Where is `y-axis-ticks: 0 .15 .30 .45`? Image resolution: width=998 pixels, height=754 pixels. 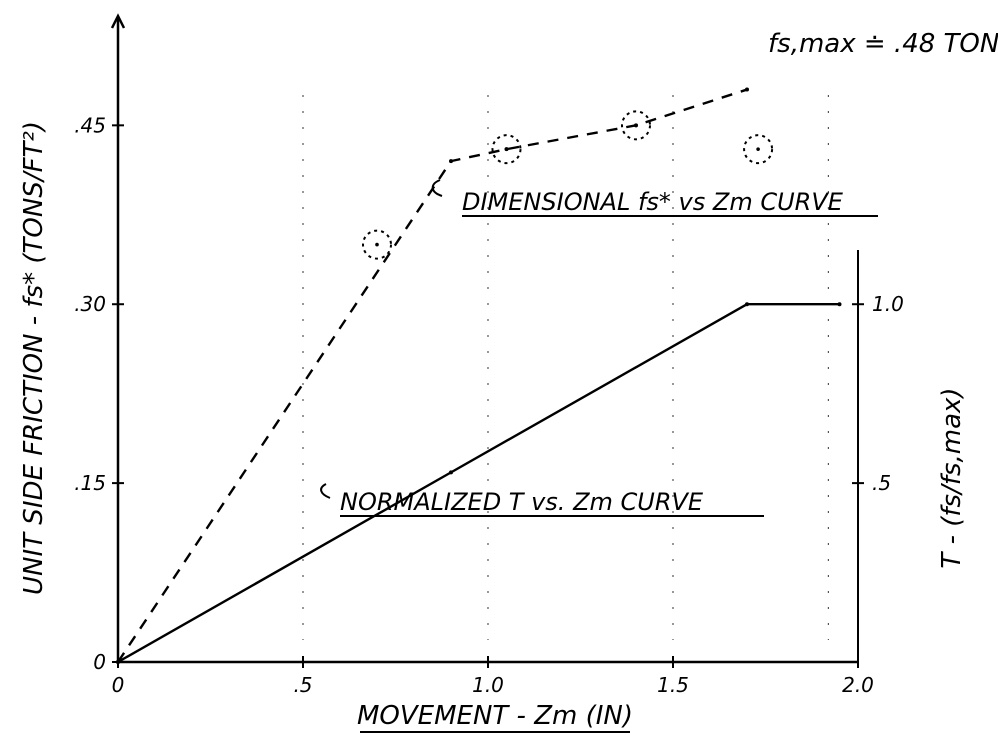 y-axis-ticks: 0 .15 .30 .45 is located at coordinates (99, 393).